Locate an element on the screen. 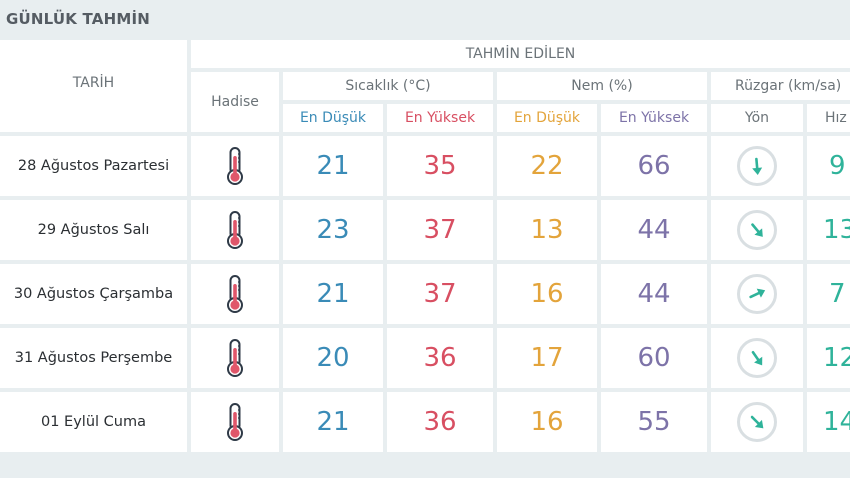  event-column-header: Hadise is located at coordinates (235, 102).